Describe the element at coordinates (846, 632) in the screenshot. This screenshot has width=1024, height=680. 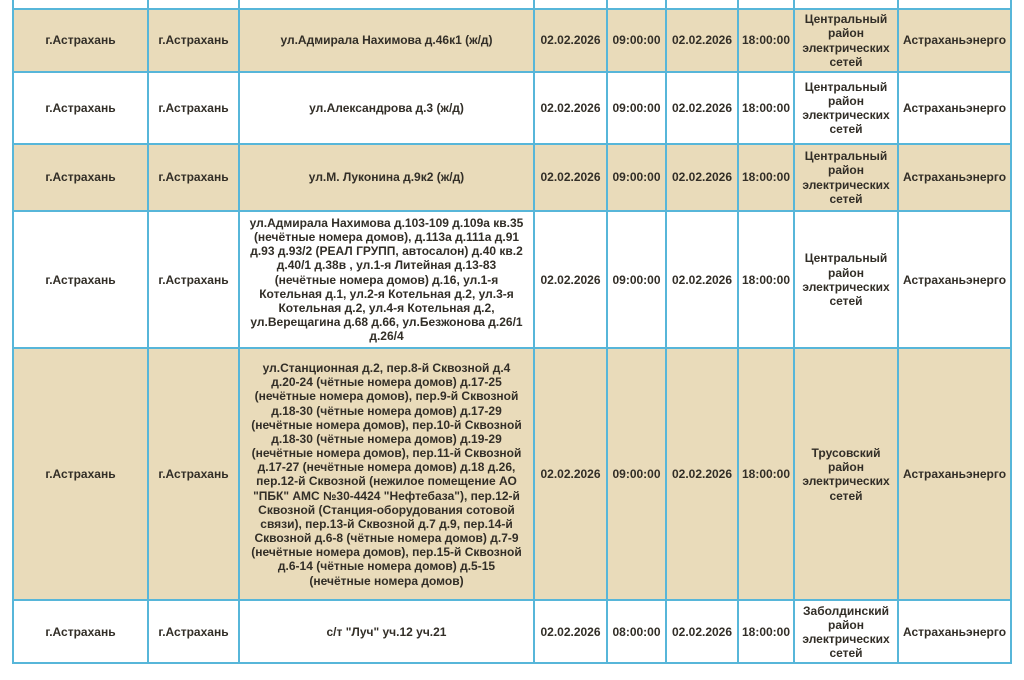
I see `cell-district: Заболдинский район электрических сетей` at that location.